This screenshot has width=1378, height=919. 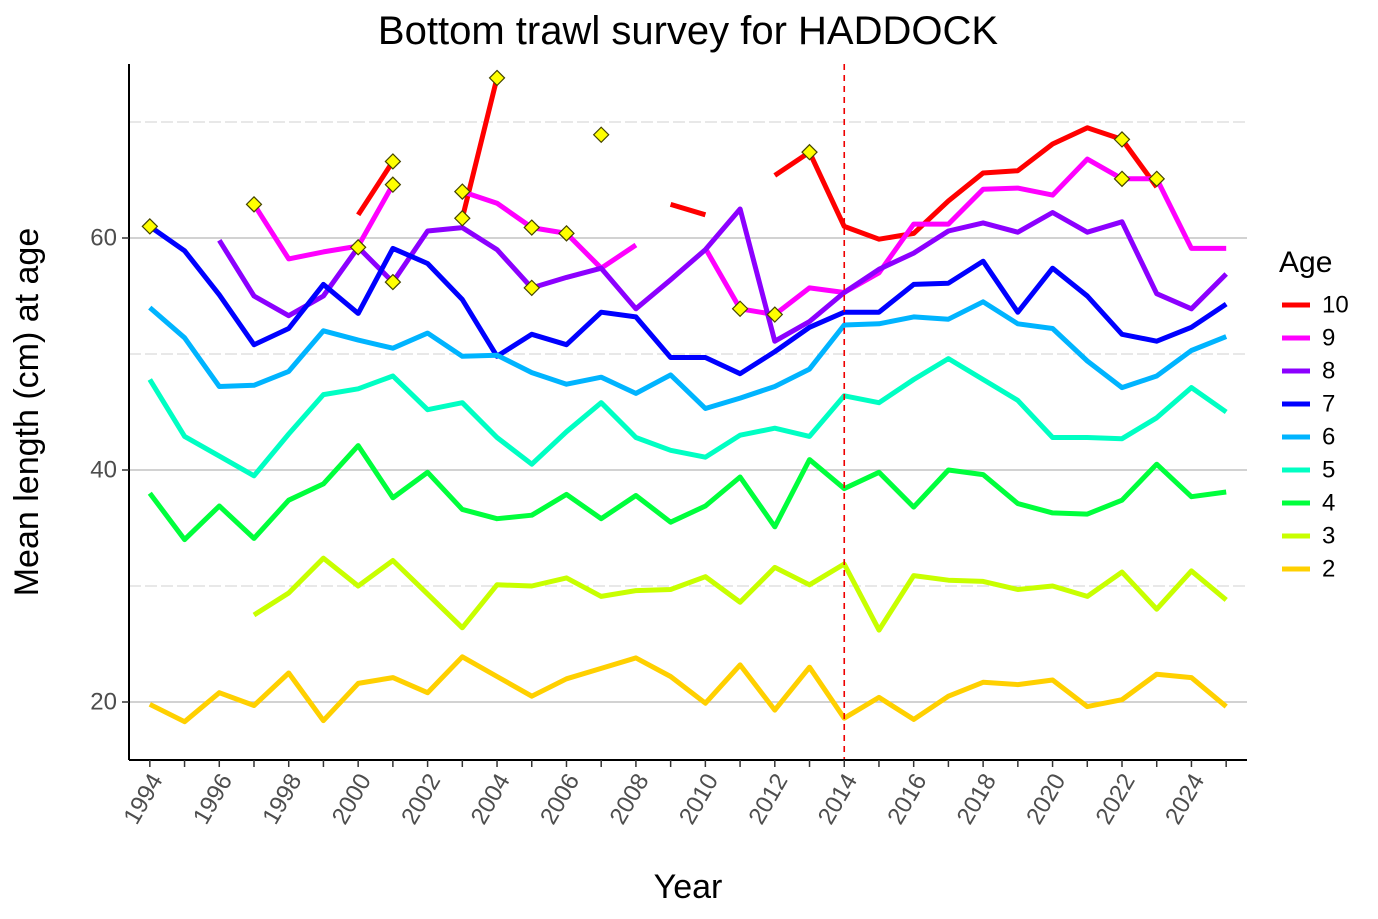 What do you see at coordinates (213, 799) in the screenshot?
I see `x-tick-label-1996: 1996` at bounding box center [213, 799].